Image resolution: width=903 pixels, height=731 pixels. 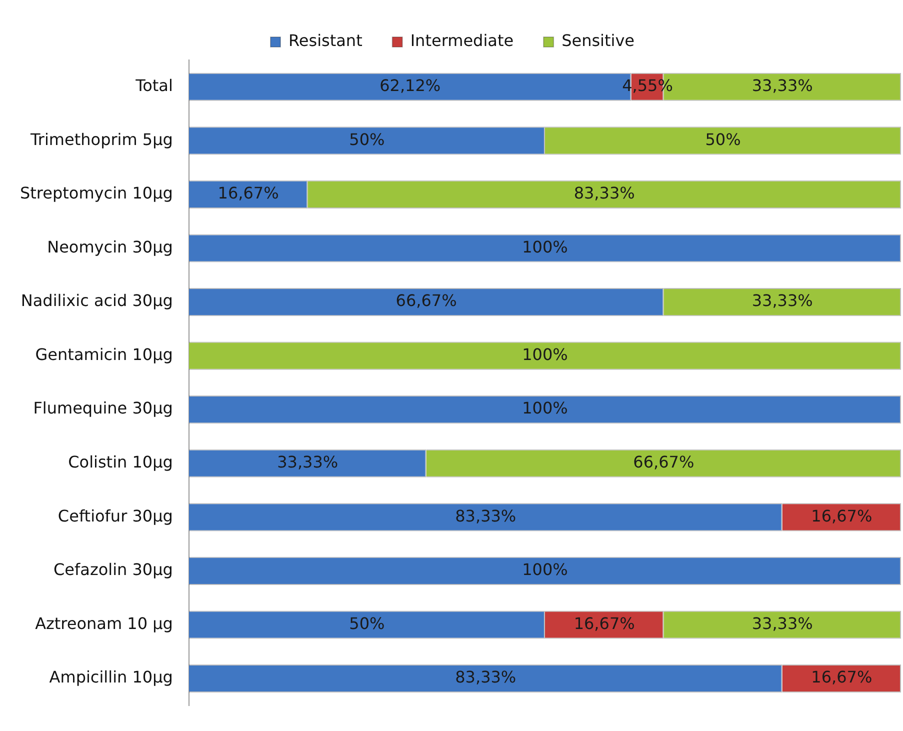 What do you see at coordinates (101, 139) in the screenshot?
I see `y-tick-label: Trimethoprim 5µg` at bounding box center [101, 139].